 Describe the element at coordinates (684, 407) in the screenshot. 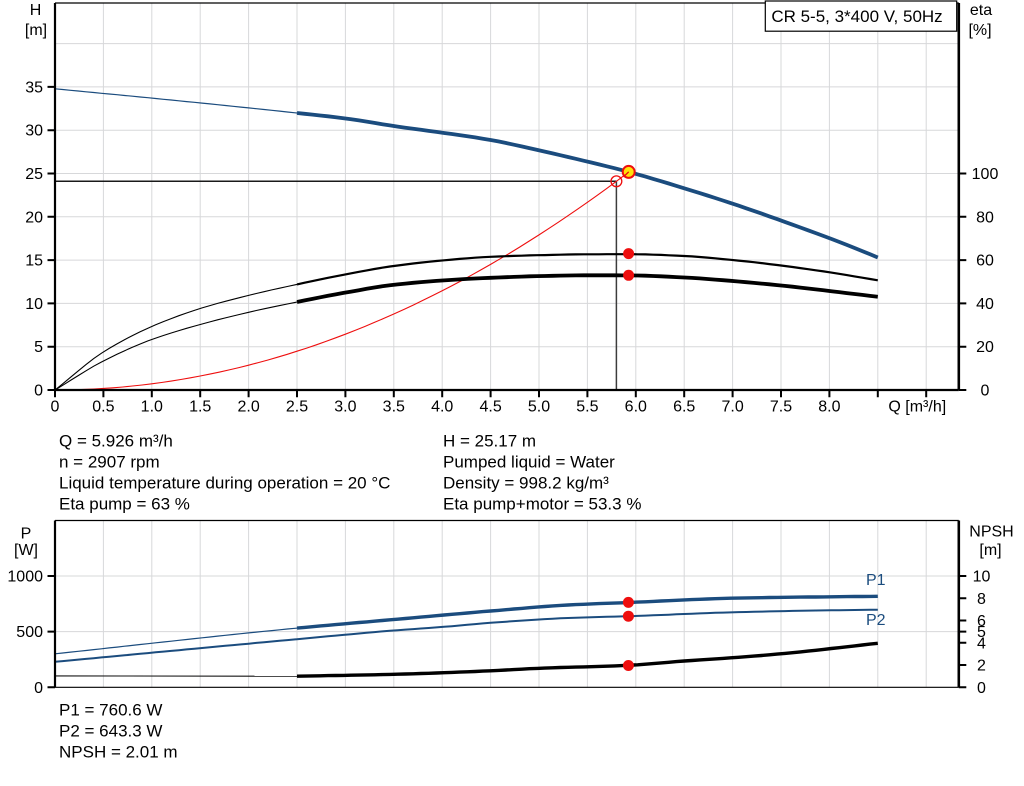

I see `svg-text: 6.5` at that location.